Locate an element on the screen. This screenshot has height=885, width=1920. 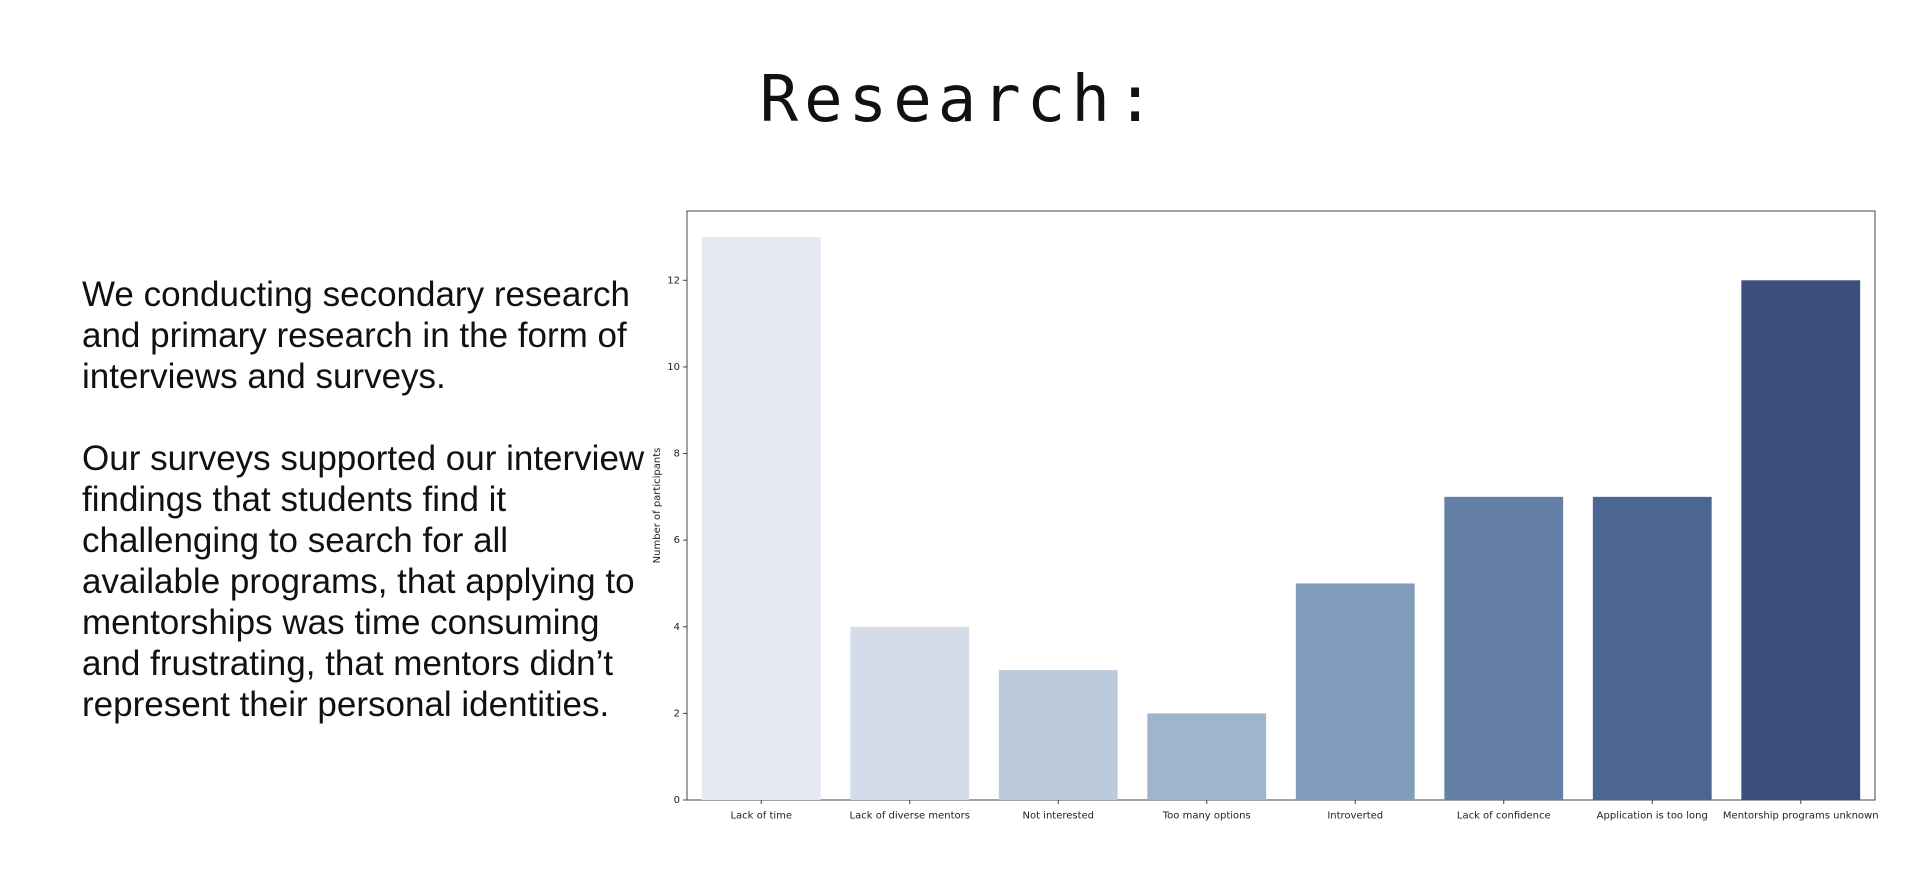
x-tick-label-3: Too many options is located at coordinates (1206, 815).